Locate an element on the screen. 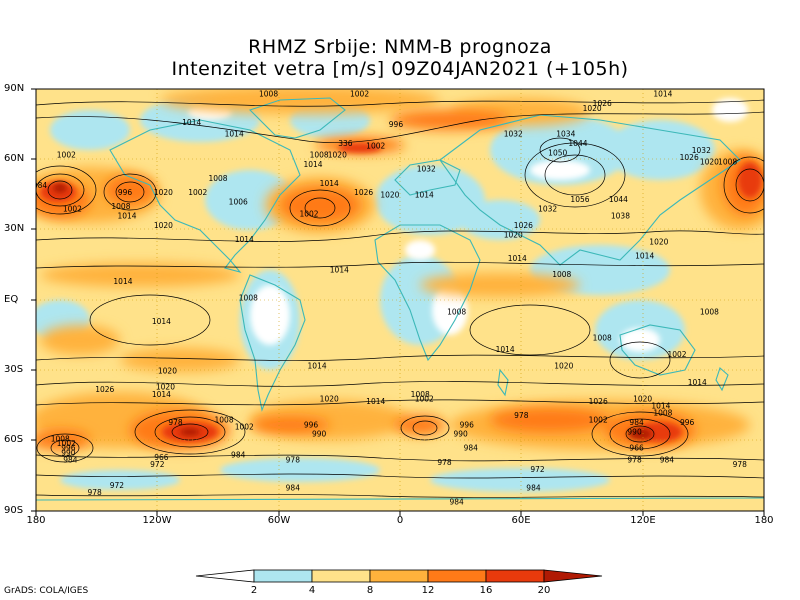 The height and width of the screenshot is (600, 800). lat-label-60n: 60N is located at coordinates (14, 158).